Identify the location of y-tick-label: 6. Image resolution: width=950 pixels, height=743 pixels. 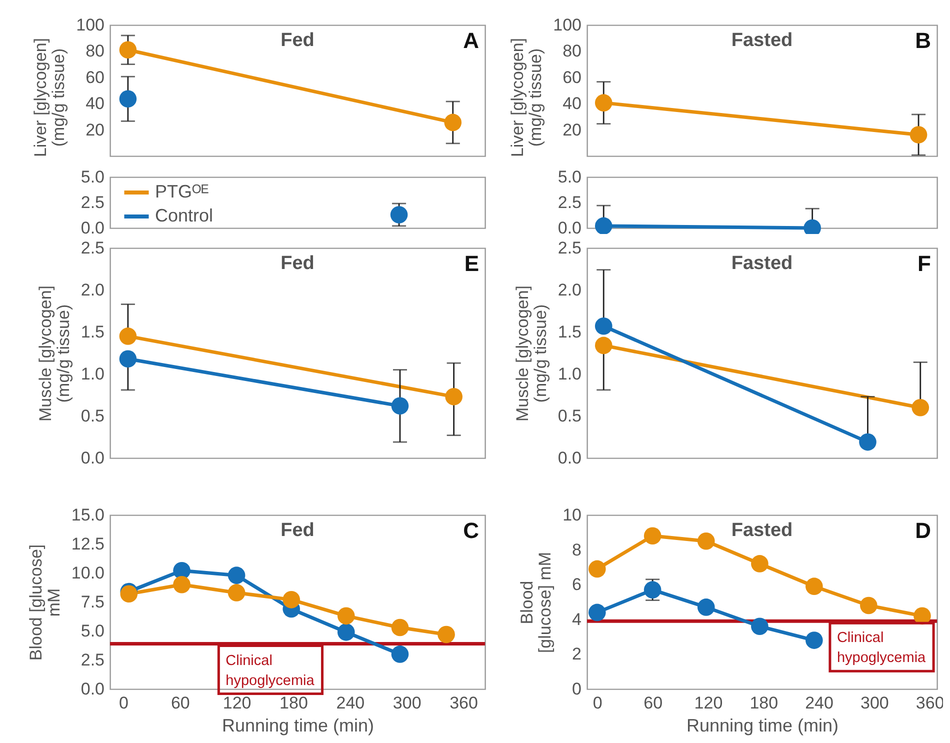
(577, 584).